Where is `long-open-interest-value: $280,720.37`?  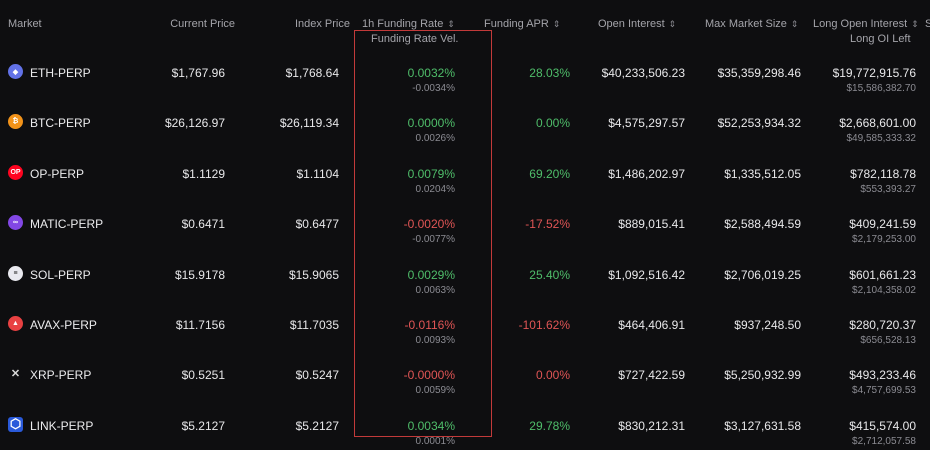 long-open-interest-value: $280,720.37 is located at coordinates (882, 325).